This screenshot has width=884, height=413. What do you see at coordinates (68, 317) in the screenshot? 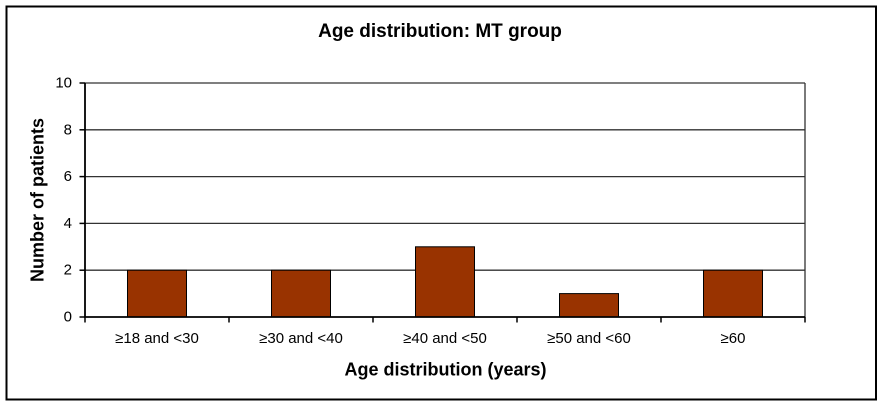
I see `svg-text: 0` at bounding box center [68, 317].